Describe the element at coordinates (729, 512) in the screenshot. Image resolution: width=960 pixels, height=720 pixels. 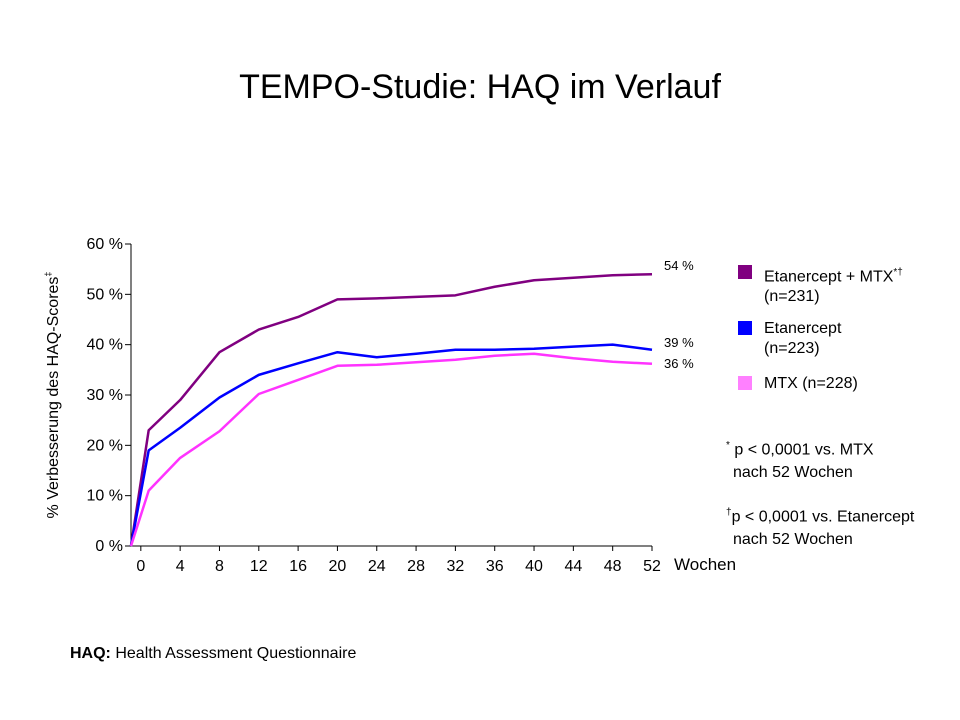
I see `note-marker-dagger: †` at that location.